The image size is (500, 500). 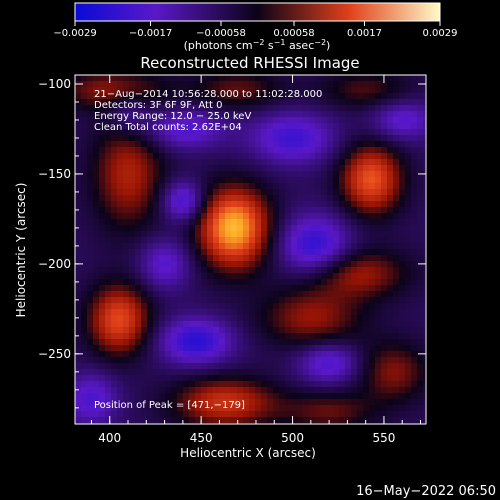 I want to click on chart-title: Reconstructed RHESSI Image, so click(x=249, y=63).